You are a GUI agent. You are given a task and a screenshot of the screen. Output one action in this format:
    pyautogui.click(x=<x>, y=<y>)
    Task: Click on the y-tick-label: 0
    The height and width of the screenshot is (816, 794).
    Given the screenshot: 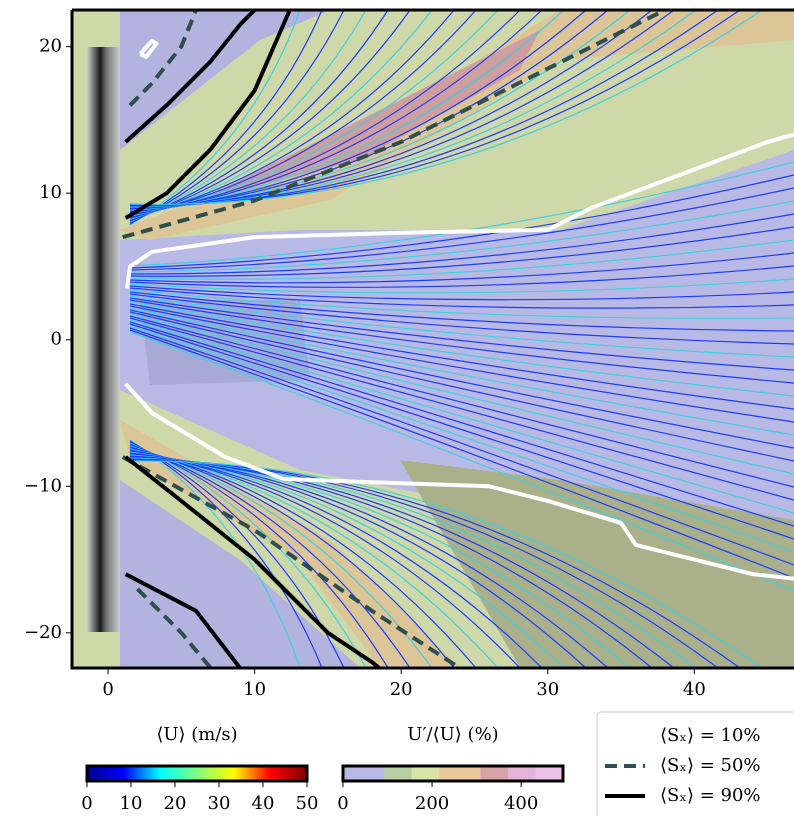 What is the action you would take?
    pyautogui.click(x=56, y=339)
    